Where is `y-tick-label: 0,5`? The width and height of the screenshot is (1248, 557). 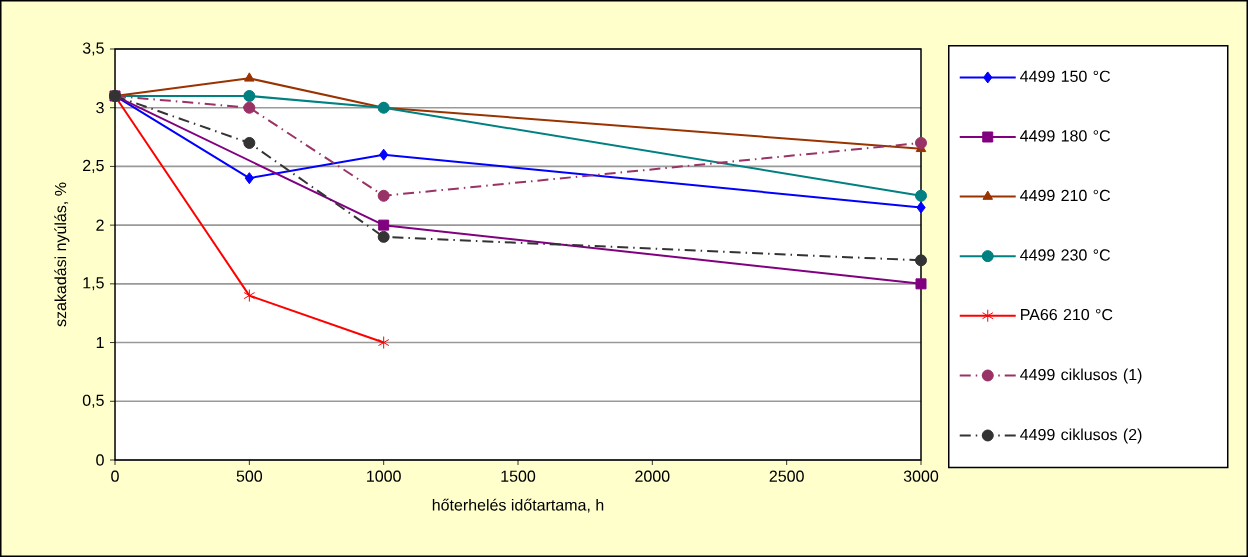
y-tick-label: 0,5 is located at coordinates (93, 401).